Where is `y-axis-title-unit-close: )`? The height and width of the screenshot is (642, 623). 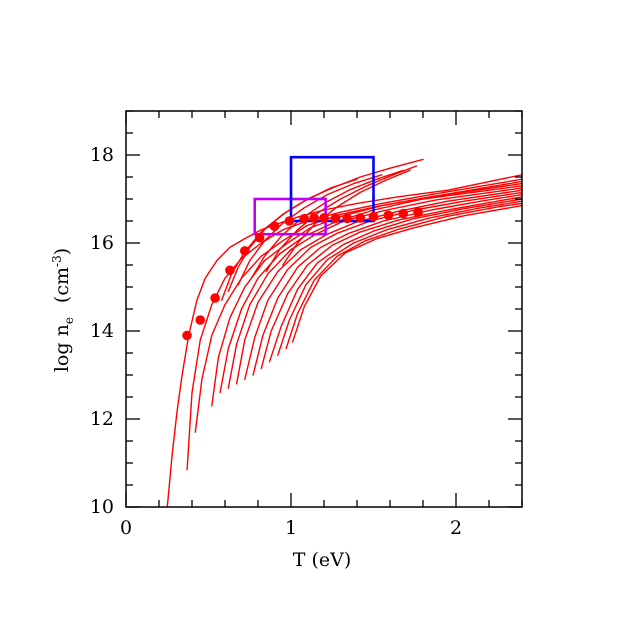 y-axis-title-unit-close: ) is located at coordinates (62, 251).